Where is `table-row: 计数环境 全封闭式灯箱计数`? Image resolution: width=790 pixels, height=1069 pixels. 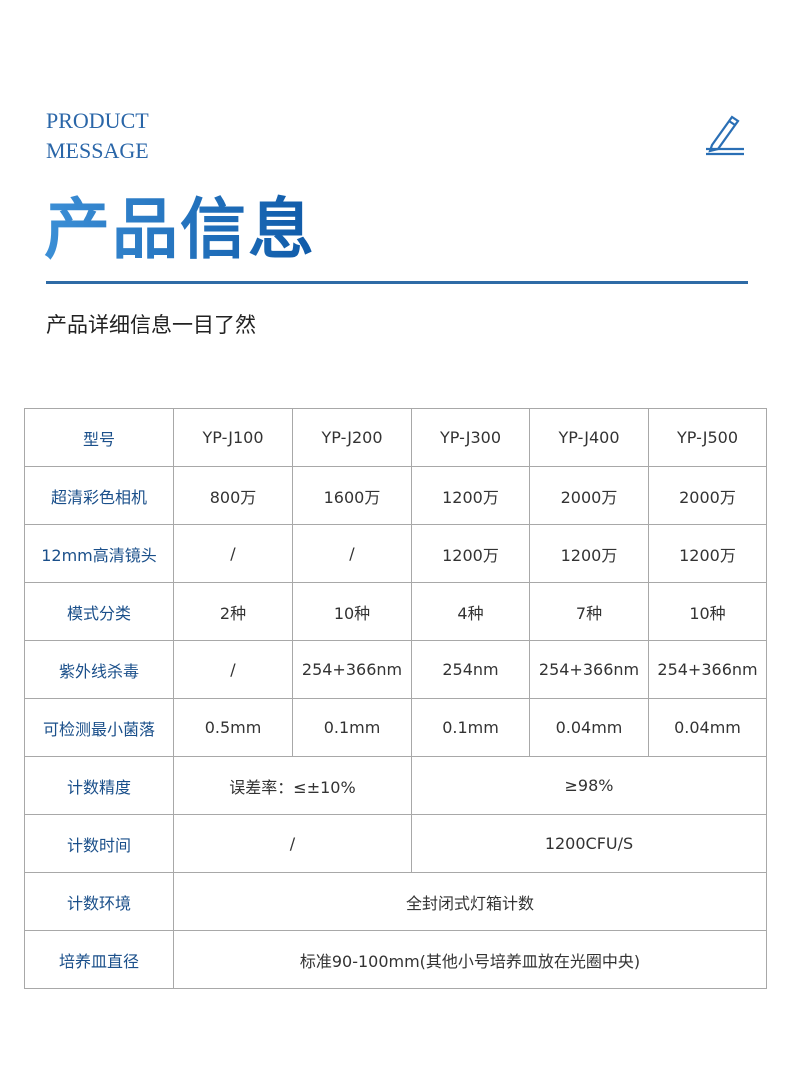 table-row: 计数环境 全封闭式灯箱计数 is located at coordinates (395, 901).